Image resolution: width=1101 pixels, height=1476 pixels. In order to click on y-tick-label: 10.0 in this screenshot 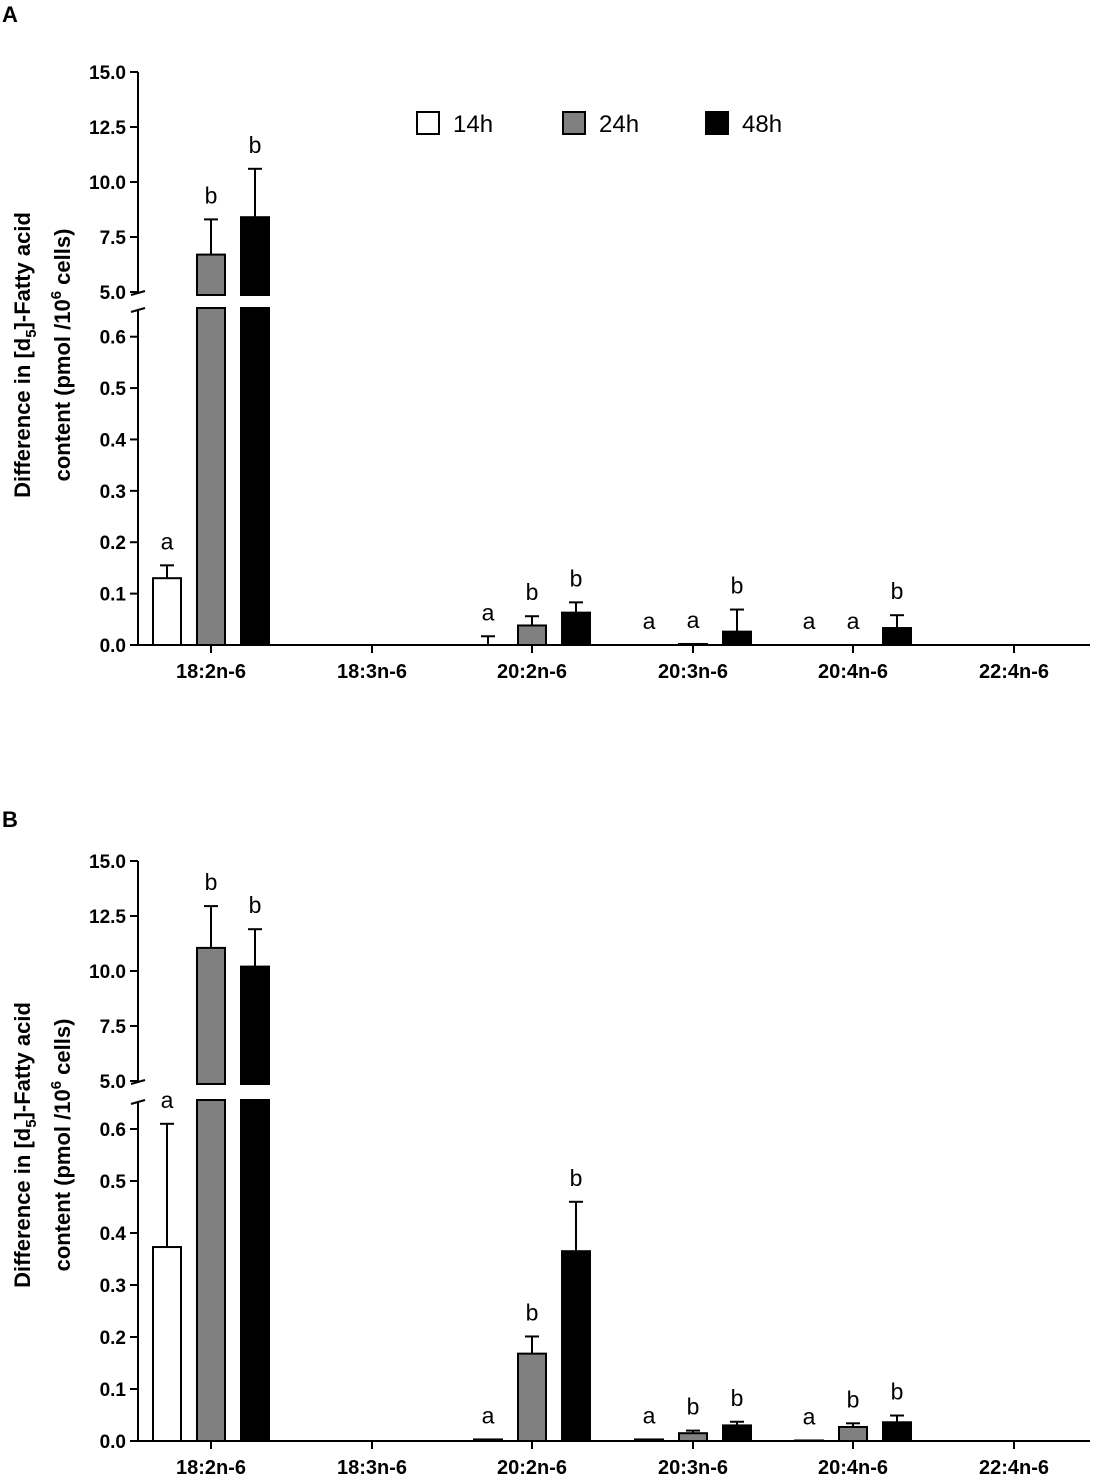, I will do `click(107, 183)`.